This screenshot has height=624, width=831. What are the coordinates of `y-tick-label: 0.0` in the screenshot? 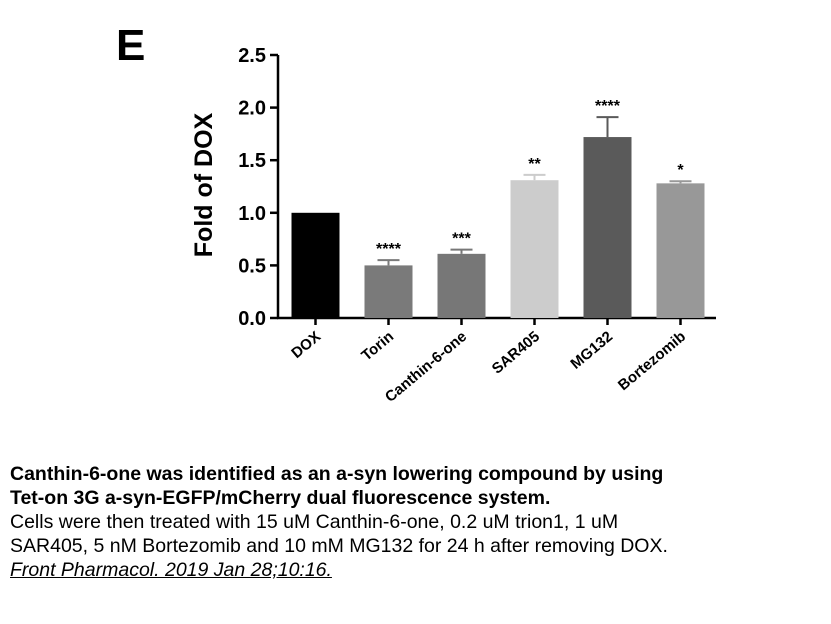 It's located at (252, 319).